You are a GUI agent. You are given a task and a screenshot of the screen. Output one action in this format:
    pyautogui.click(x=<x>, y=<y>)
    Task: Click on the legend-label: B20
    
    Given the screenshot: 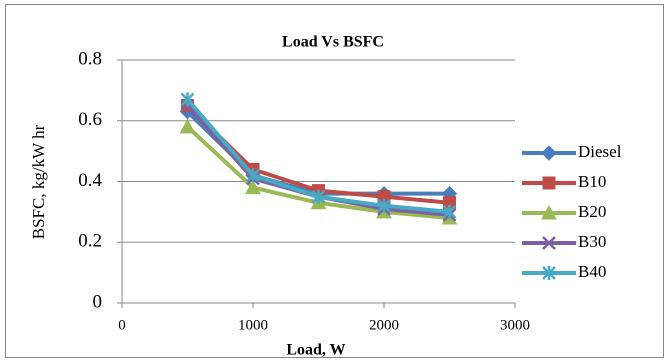 What is the action you would take?
    pyautogui.click(x=592, y=211)
    